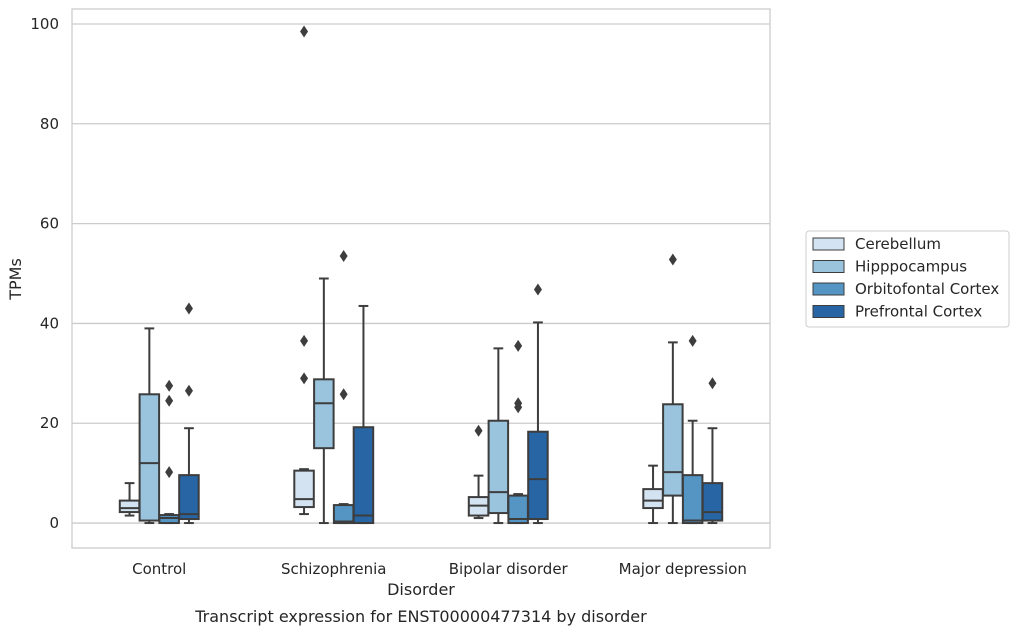 The image size is (1018, 634). What do you see at coordinates (15, 279) in the screenshot?
I see `y-axis-label: TPMs` at bounding box center [15, 279].